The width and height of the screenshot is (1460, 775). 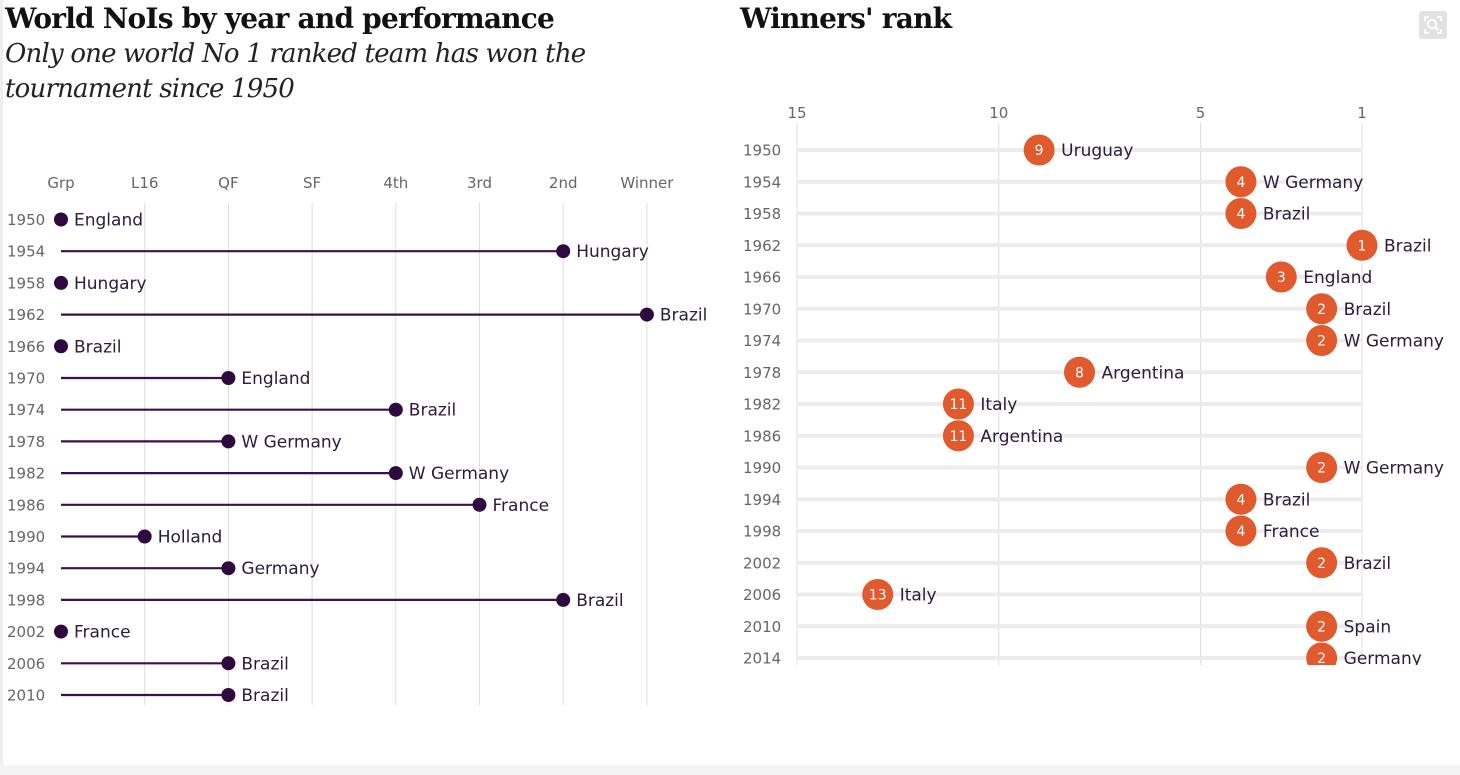 What do you see at coordinates (762, 278) in the screenshot?
I see `year-label: 1966` at bounding box center [762, 278].